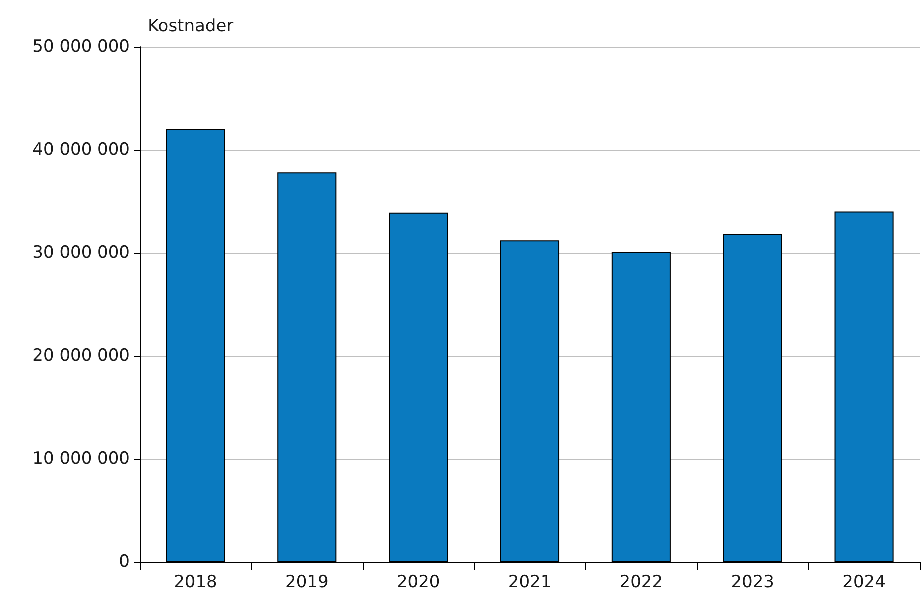 The image size is (921, 601). What do you see at coordinates (864, 582) in the screenshot?
I see `x-tick-label: 2024` at bounding box center [864, 582].